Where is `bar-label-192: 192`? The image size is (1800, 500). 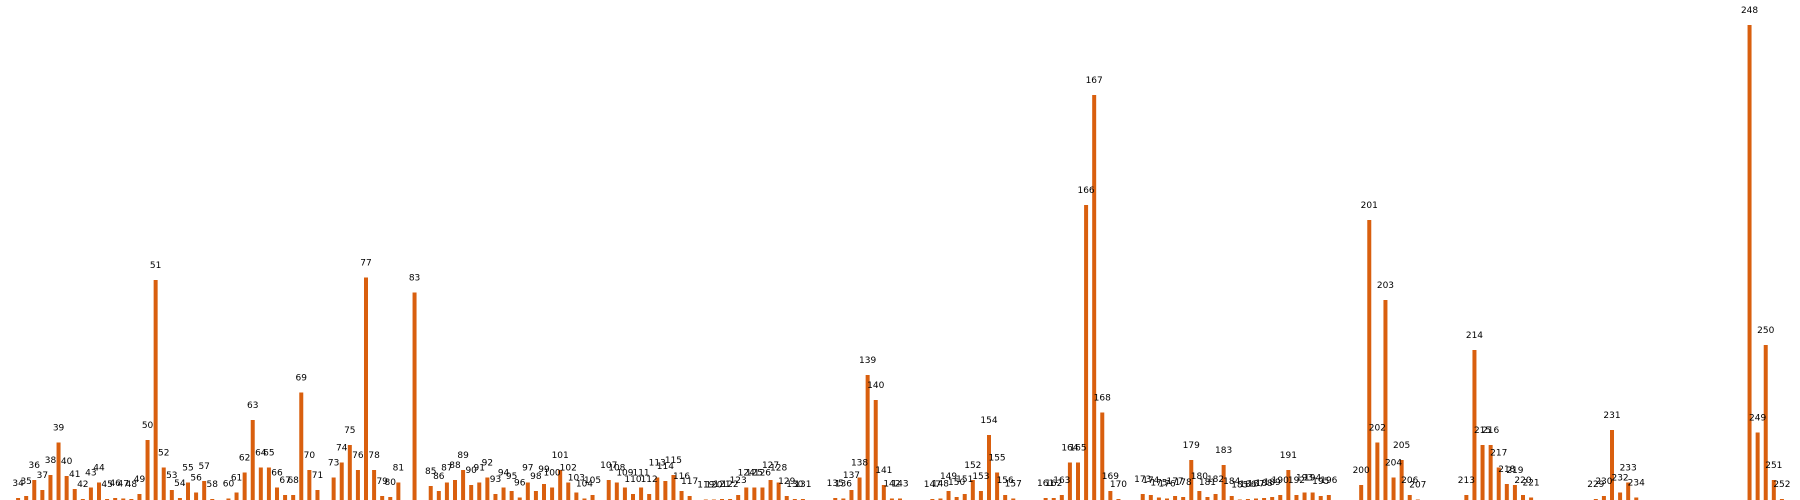
bar-label-192: 192 is located at coordinates (1296, 481).